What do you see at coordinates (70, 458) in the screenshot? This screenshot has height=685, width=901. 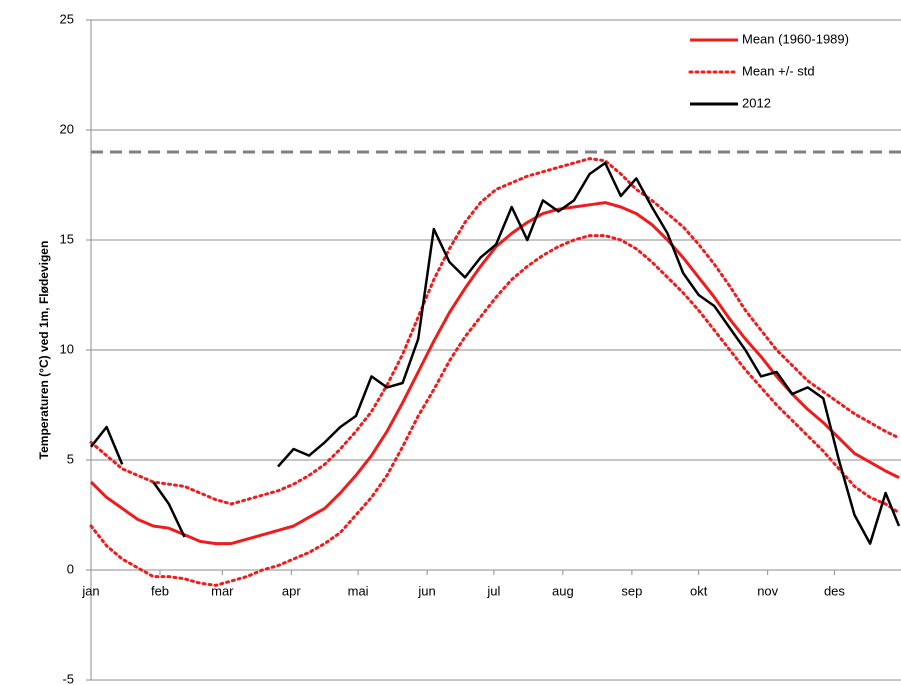 I see `y-tick-label: 5` at bounding box center [70, 458].